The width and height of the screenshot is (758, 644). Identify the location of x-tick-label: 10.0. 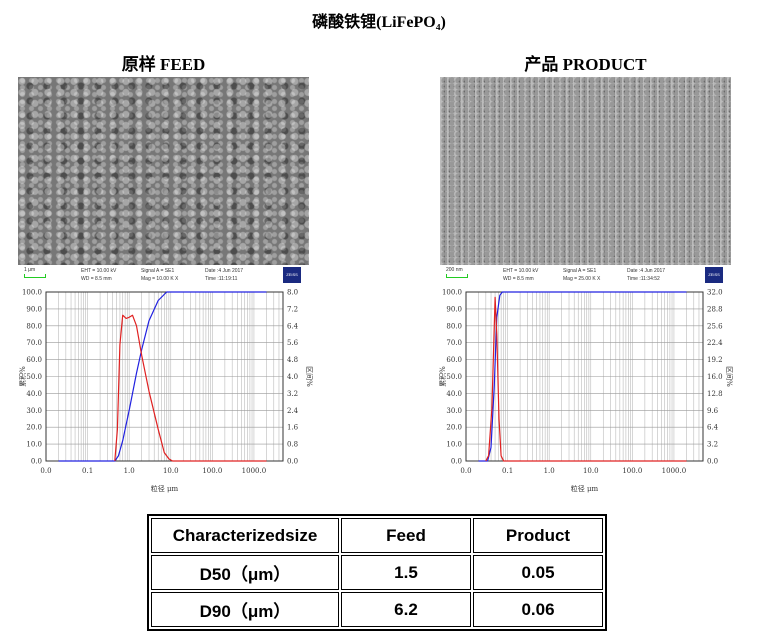
(591, 471).